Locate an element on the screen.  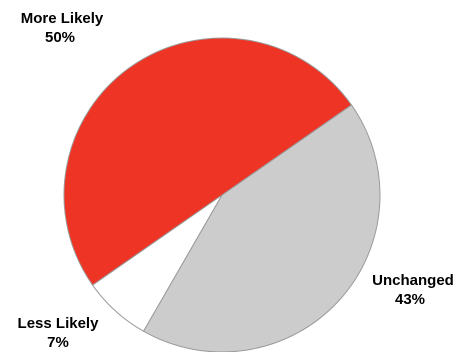
label-more-likely-value: 50% is located at coordinates (60, 37).